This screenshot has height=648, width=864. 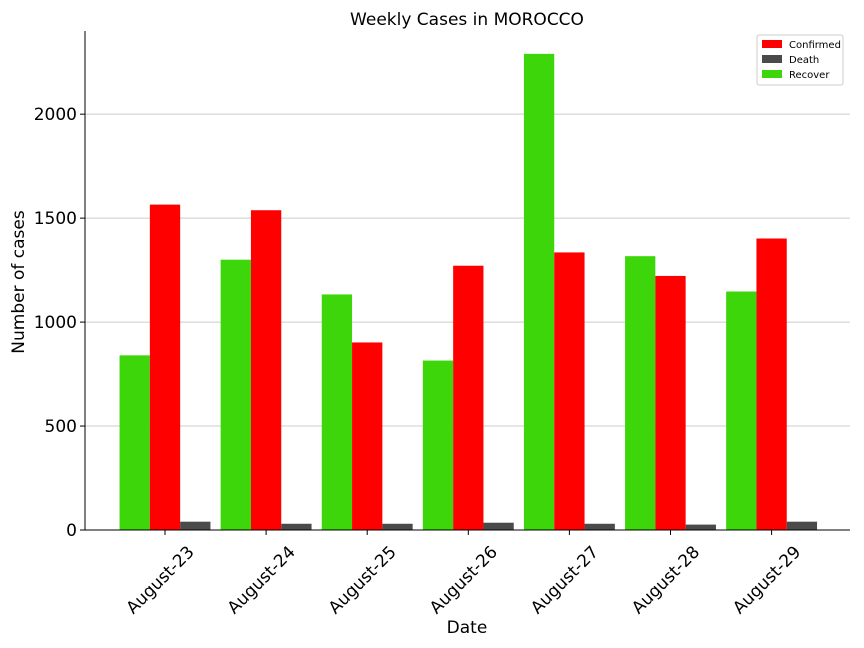 I want to click on x-tick-label: August-25, so click(x=363, y=580).